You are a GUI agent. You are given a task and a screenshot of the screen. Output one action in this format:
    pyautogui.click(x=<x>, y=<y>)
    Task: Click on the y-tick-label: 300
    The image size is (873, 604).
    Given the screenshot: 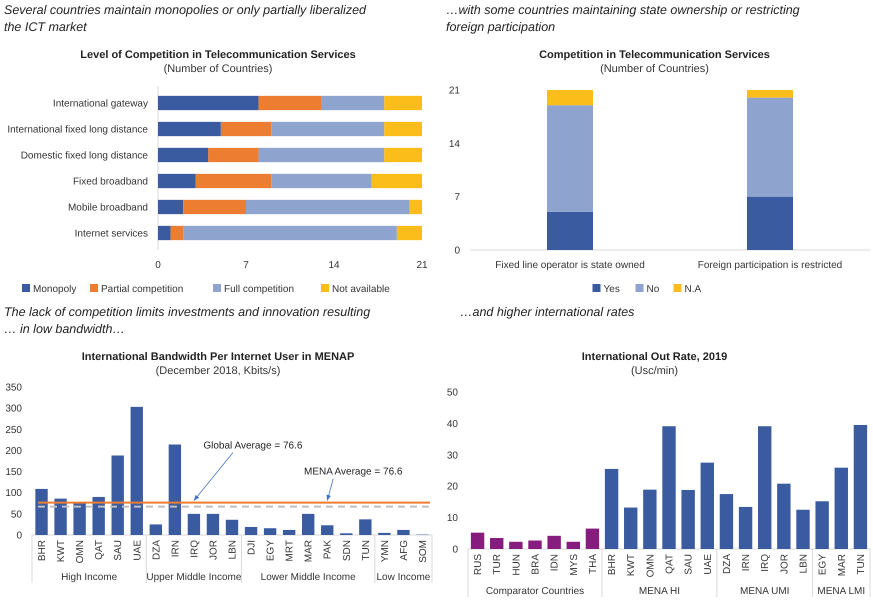 What is the action you would take?
    pyautogui.click(x=13, y=409)
    